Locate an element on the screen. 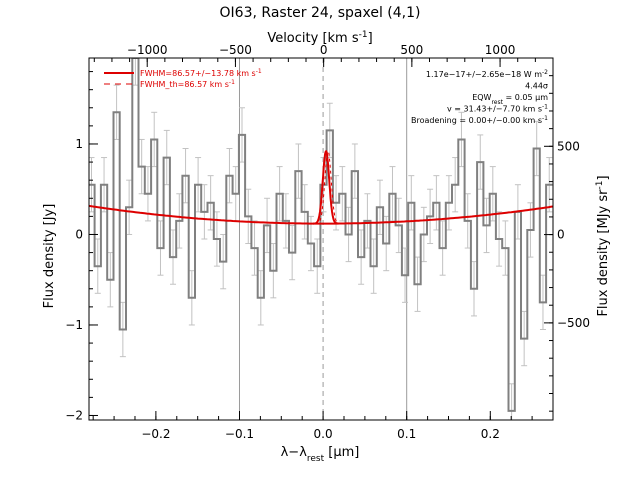 The height and width of the screenshot is (480, 640). x-tick-label: −0.1 is located at coordinates (239, 434).